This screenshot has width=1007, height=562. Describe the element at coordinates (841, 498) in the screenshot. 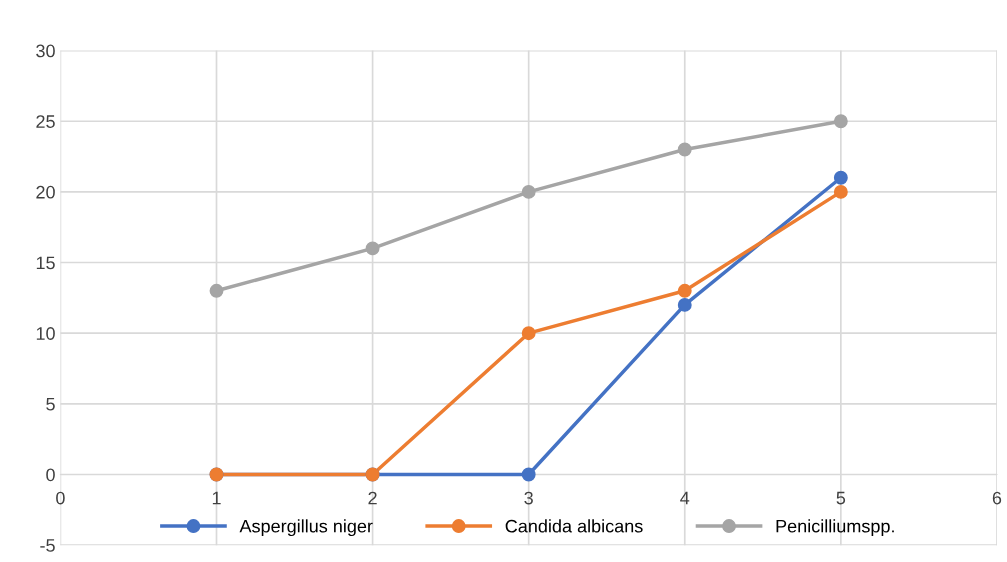

I see `x-tick-label: 5` at that location.